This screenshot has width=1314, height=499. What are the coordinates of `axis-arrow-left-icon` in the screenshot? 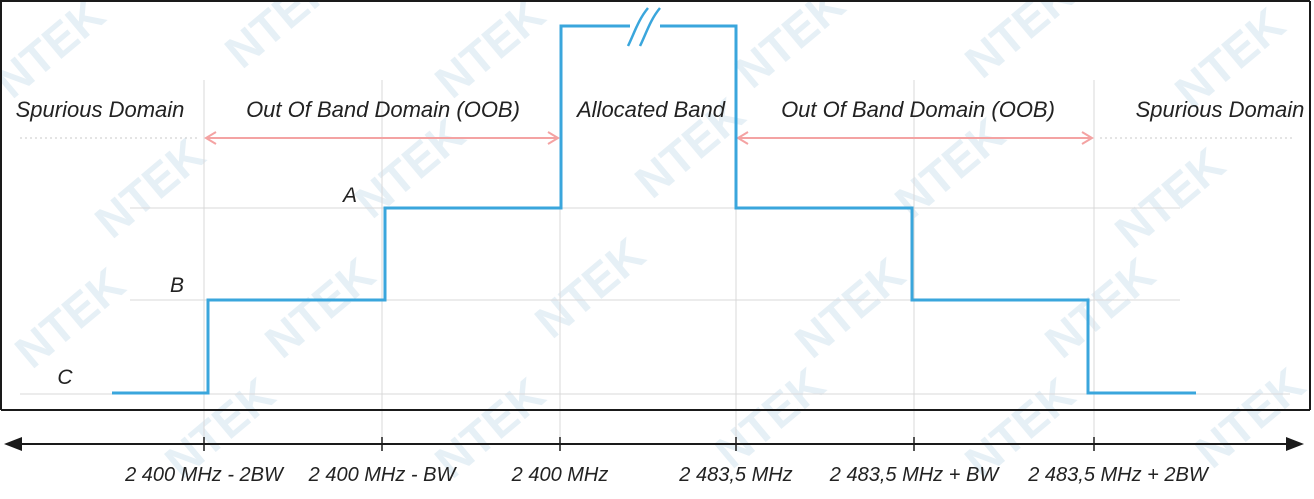 It's located at (13, 444).